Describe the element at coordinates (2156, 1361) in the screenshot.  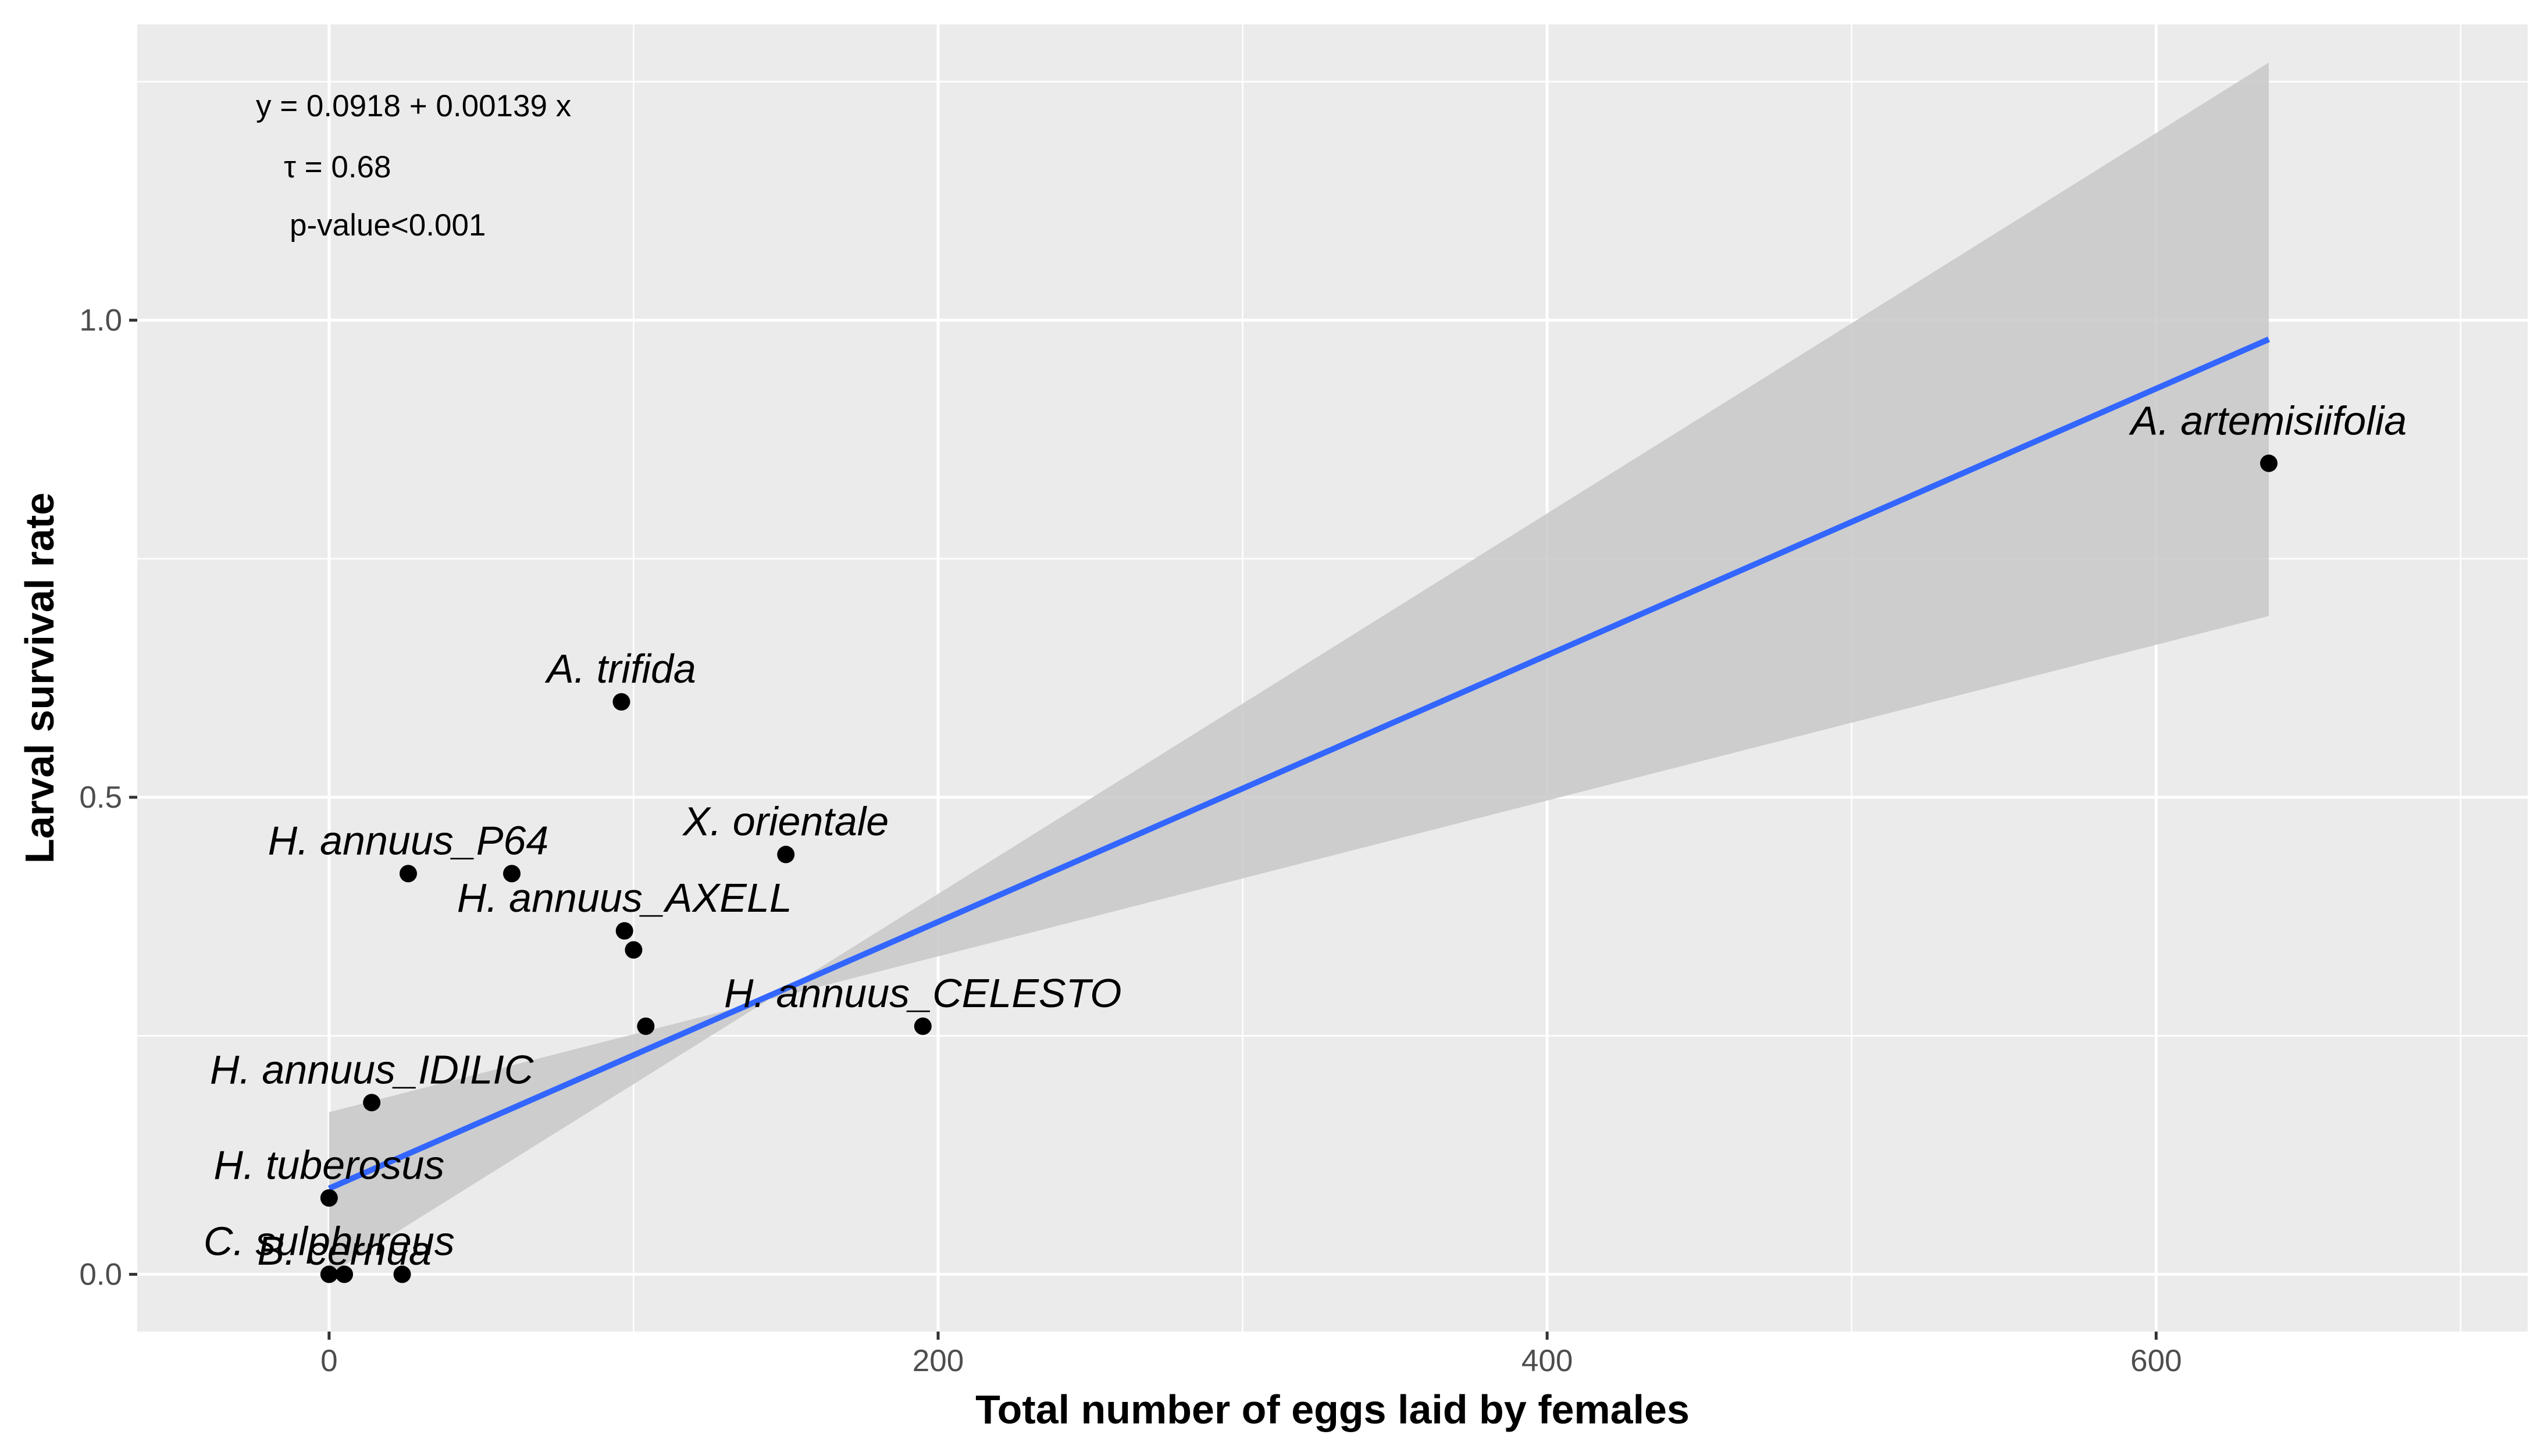
I see `x-tick-label: 600` at that location.